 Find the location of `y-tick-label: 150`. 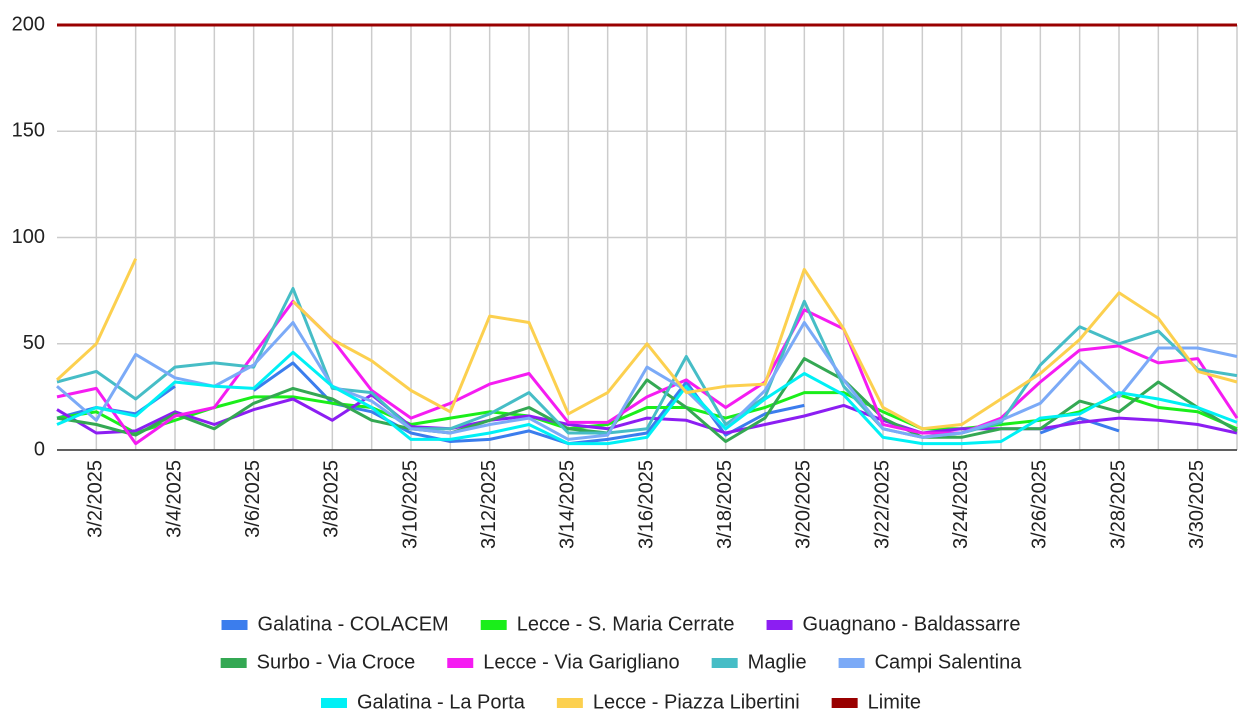

y-tick-label: 150 is located at coordinates (28, 131).